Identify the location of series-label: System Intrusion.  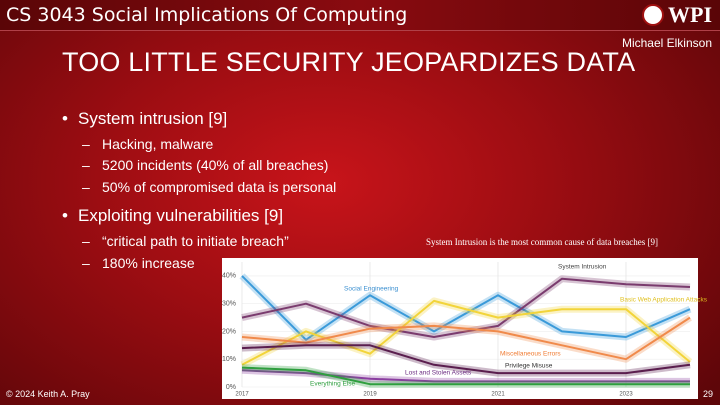
(582, 267).